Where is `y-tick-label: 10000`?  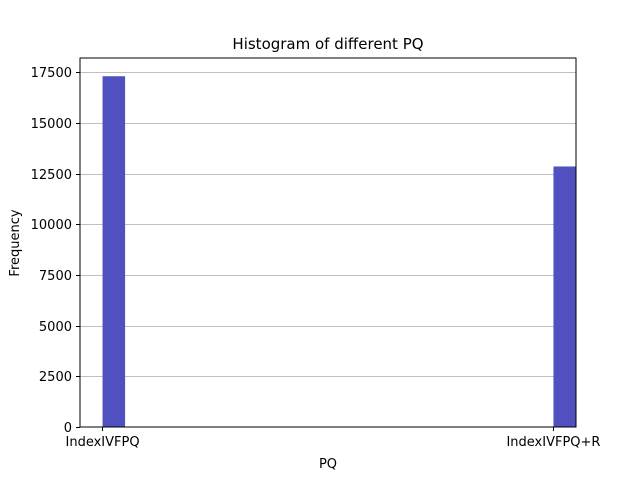
y-tick-label: 10000 is located at coordinates (51, 225).